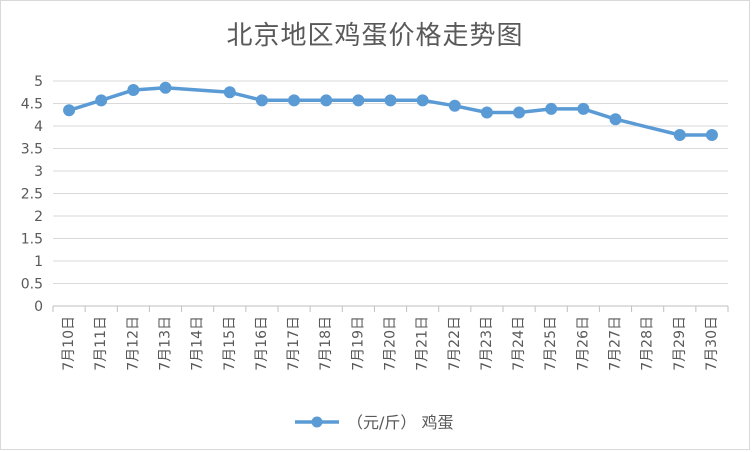  Describe the element at coordinates (166, 343) in the screenshot. I see `x-tick-label: 7月13日` at that location.